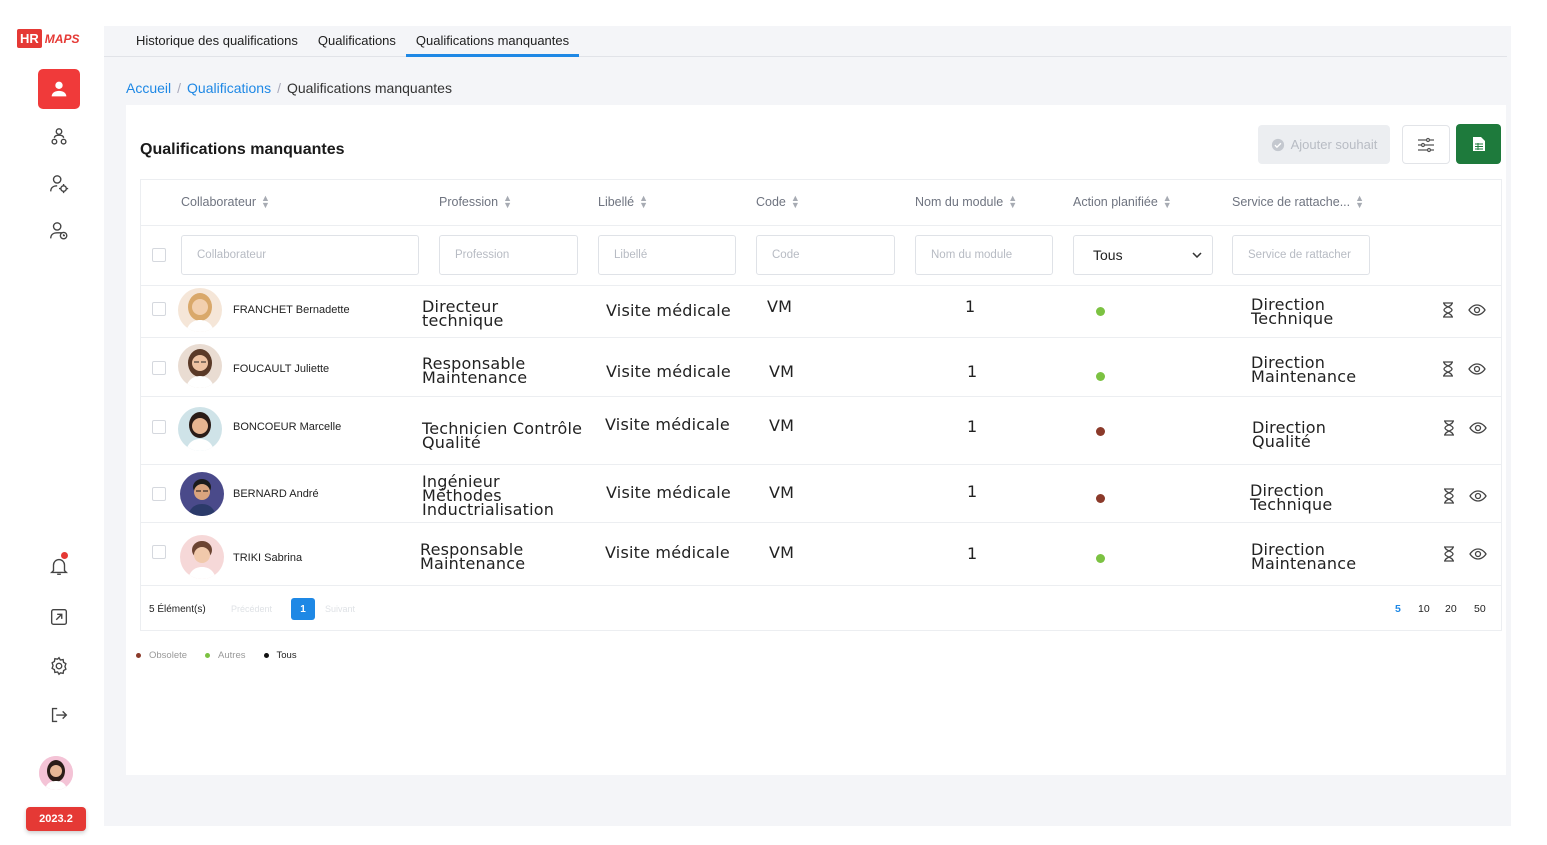 Image resolution: width=1547 pixels, height=845 pixels. Describe the element at coordinates (1298, 202) in the screenshot. I see `column-header-service: Service de rattache... ▲ ▼` at that location.